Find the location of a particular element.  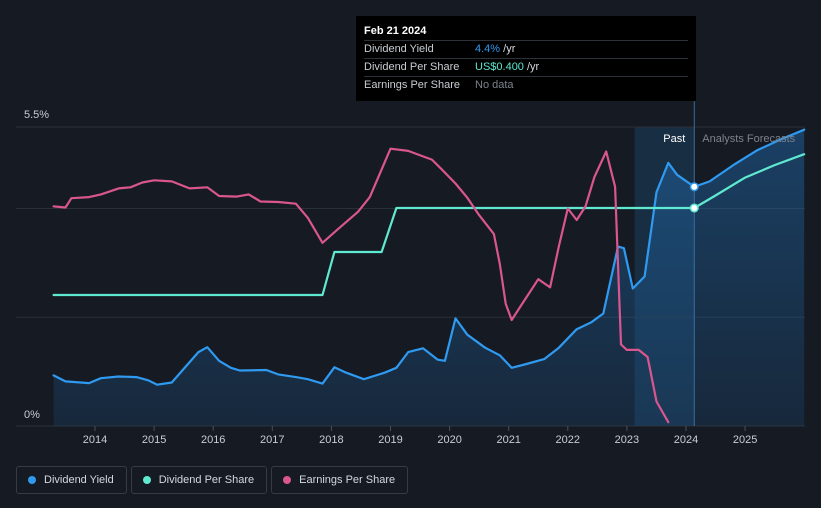

x-tick-label: 2017 is located at coordinates (272, 440).